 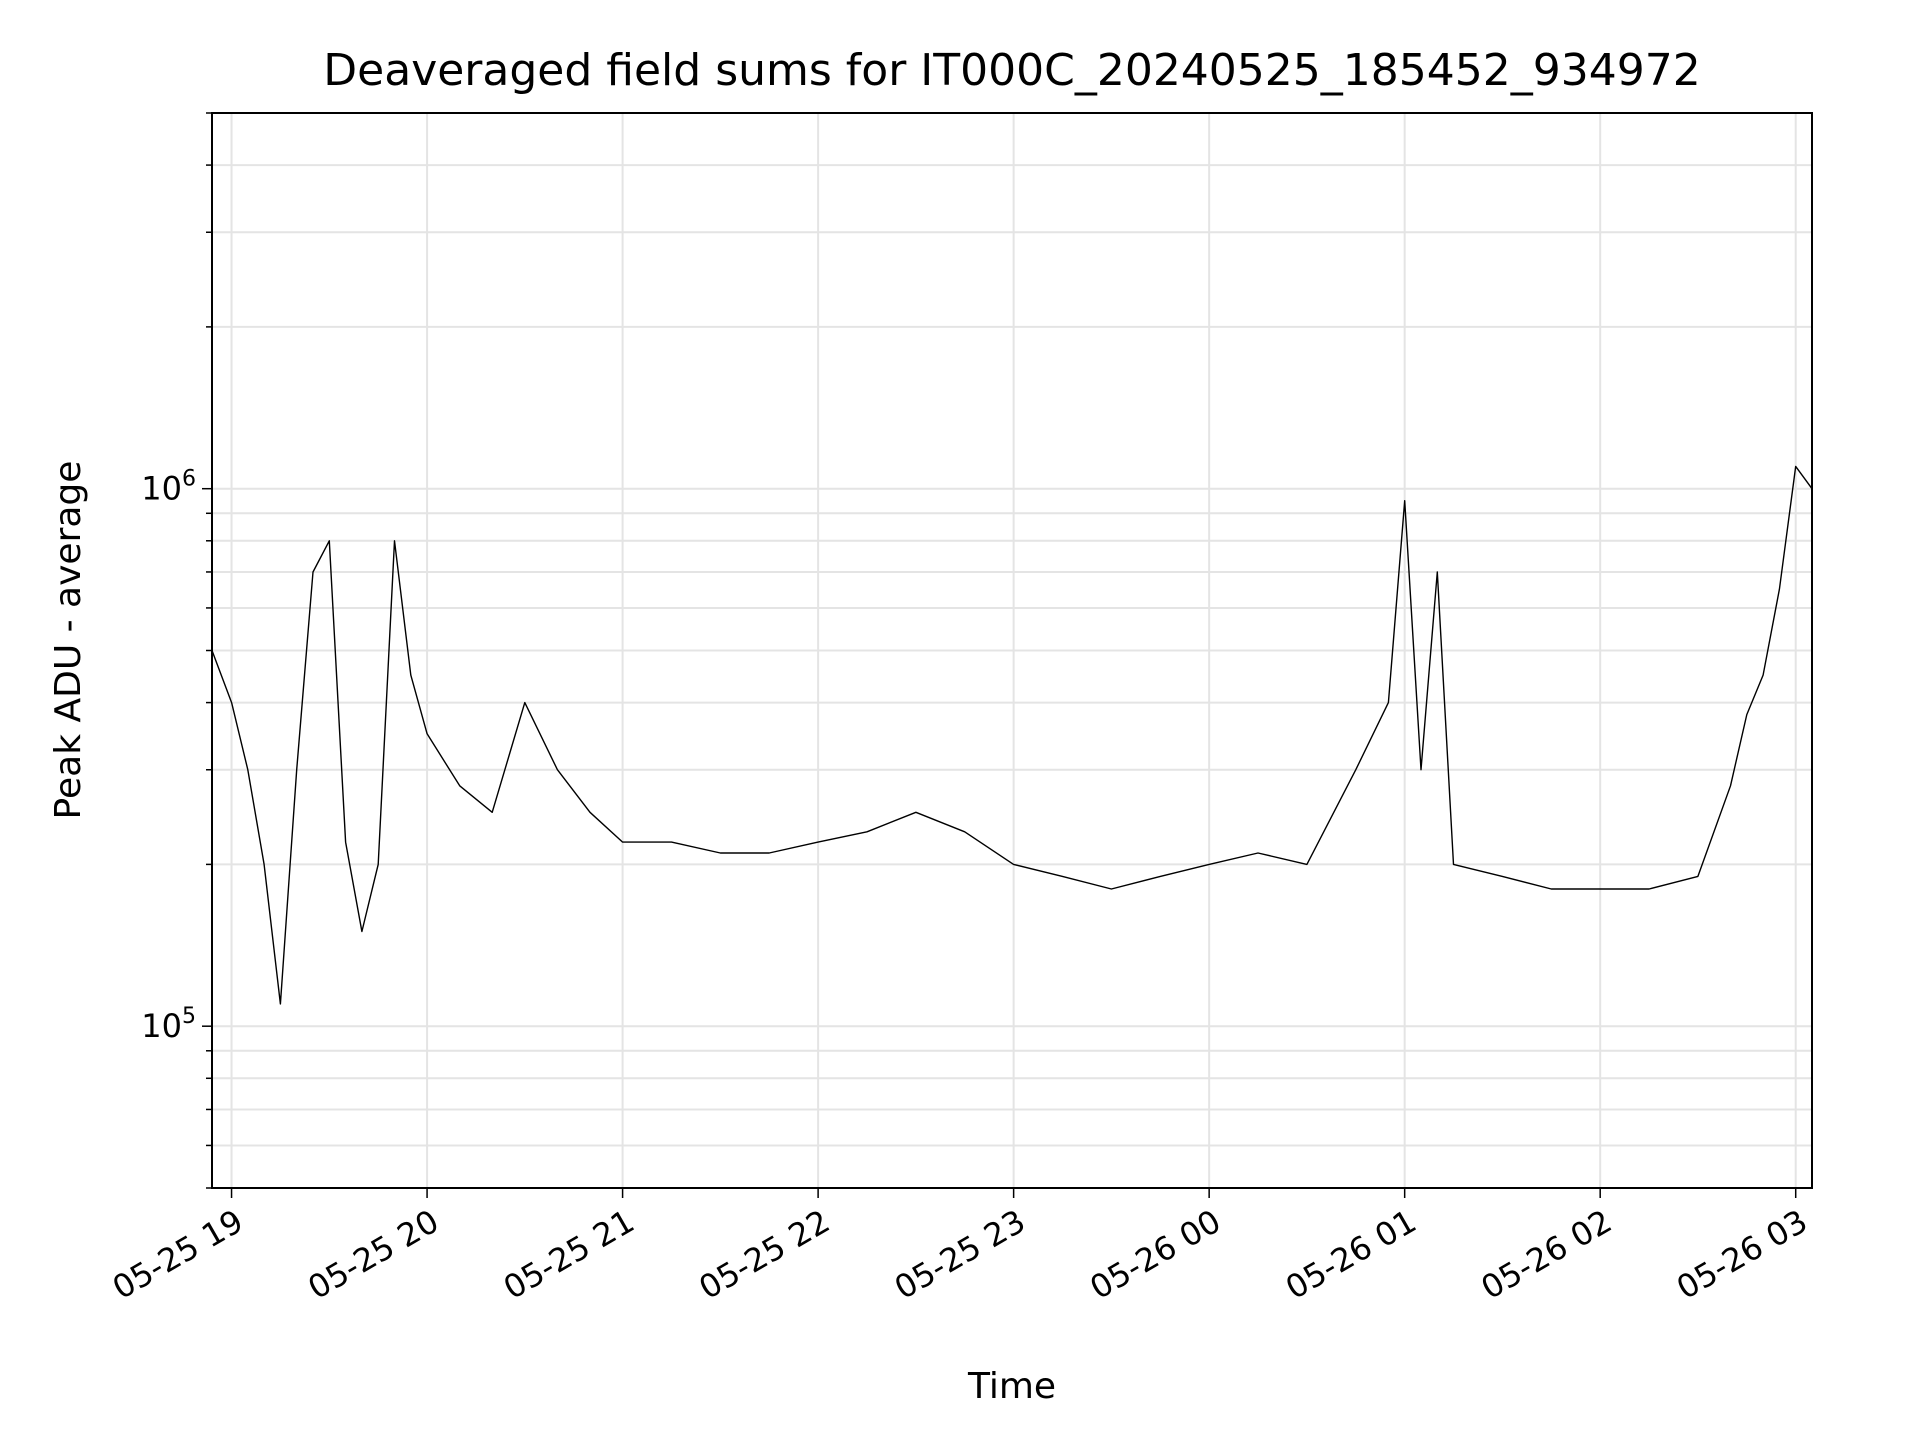 What do you see at coordinates (1742, 1254) in the screenshot?
I see `x-tick-label: 05-26 03` at bounding box center [1742, 1254].